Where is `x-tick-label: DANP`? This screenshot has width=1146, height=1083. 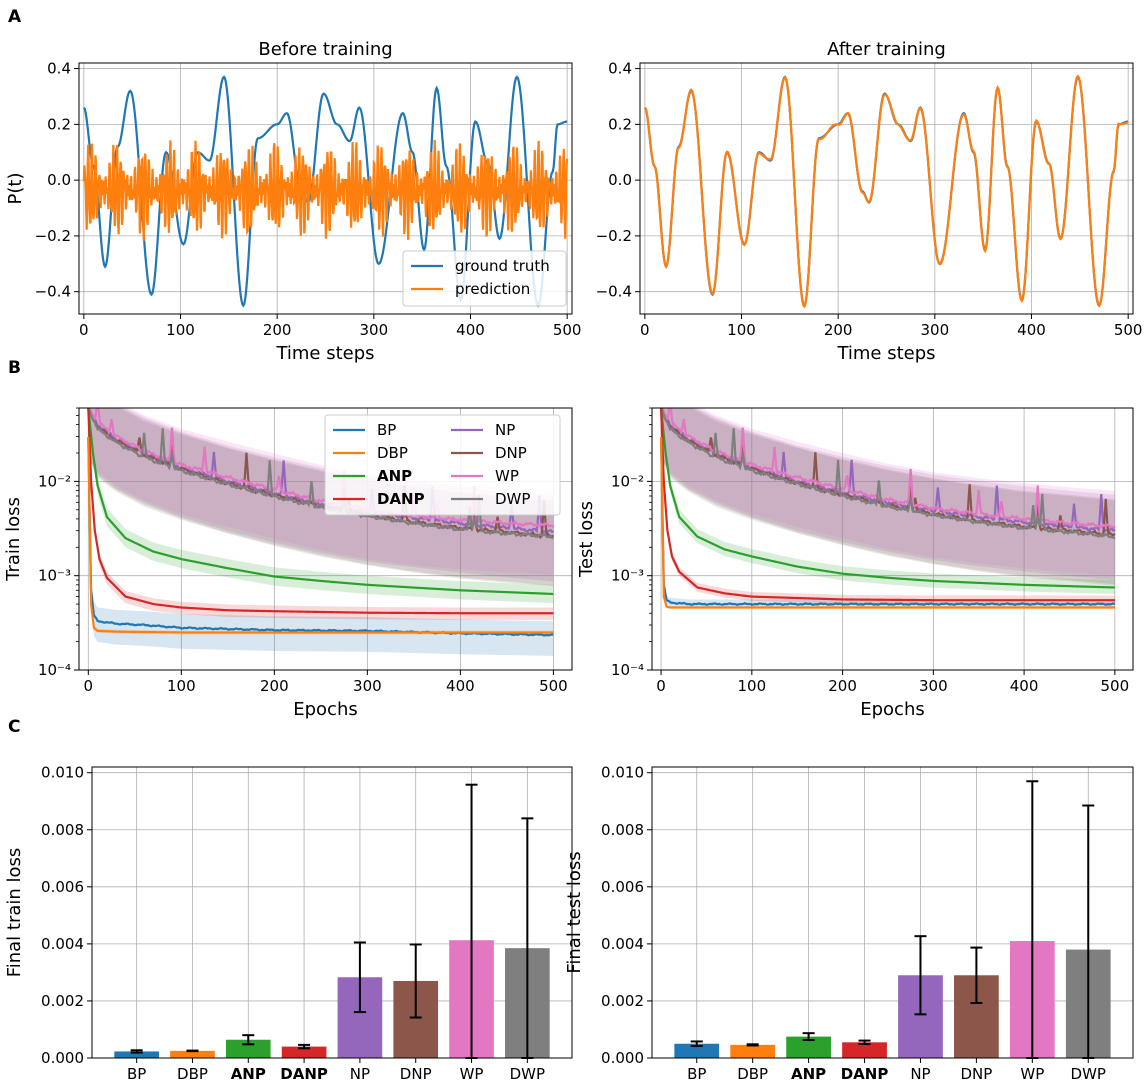 x-tick-label: DANP is located at coordinates (304, 1074).